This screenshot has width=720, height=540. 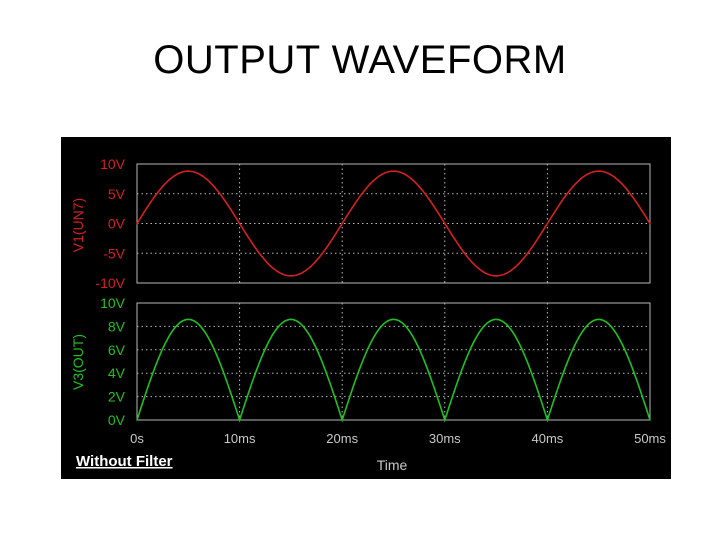 I want to click on output-y-tick-label: 6V, so click(x=117, y=350).